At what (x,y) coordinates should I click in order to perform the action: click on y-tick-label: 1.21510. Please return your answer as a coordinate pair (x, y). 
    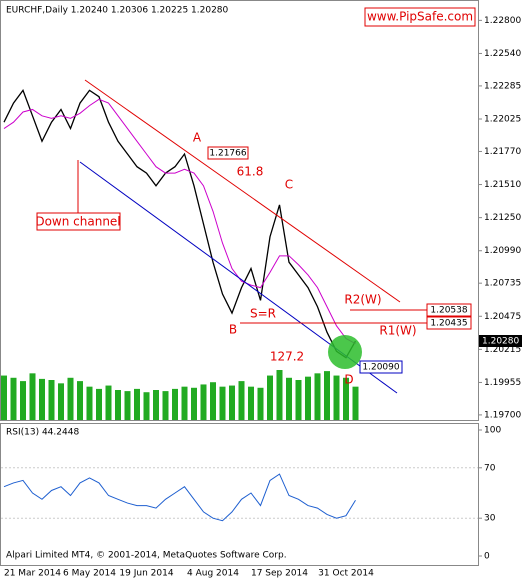
    Looking at the image, I should click on (502, 185).